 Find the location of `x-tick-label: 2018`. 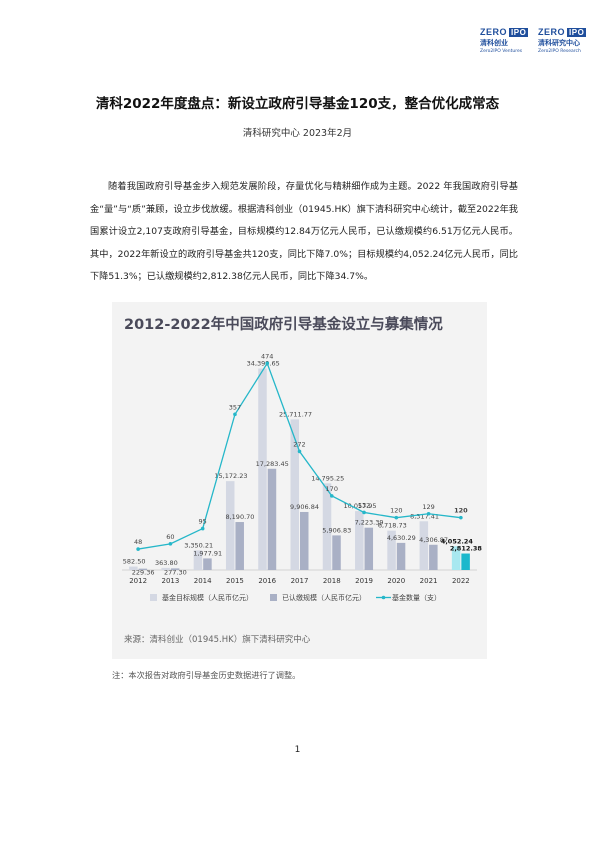

x-tick-label: 2018 is located at coordinates (332, 581).